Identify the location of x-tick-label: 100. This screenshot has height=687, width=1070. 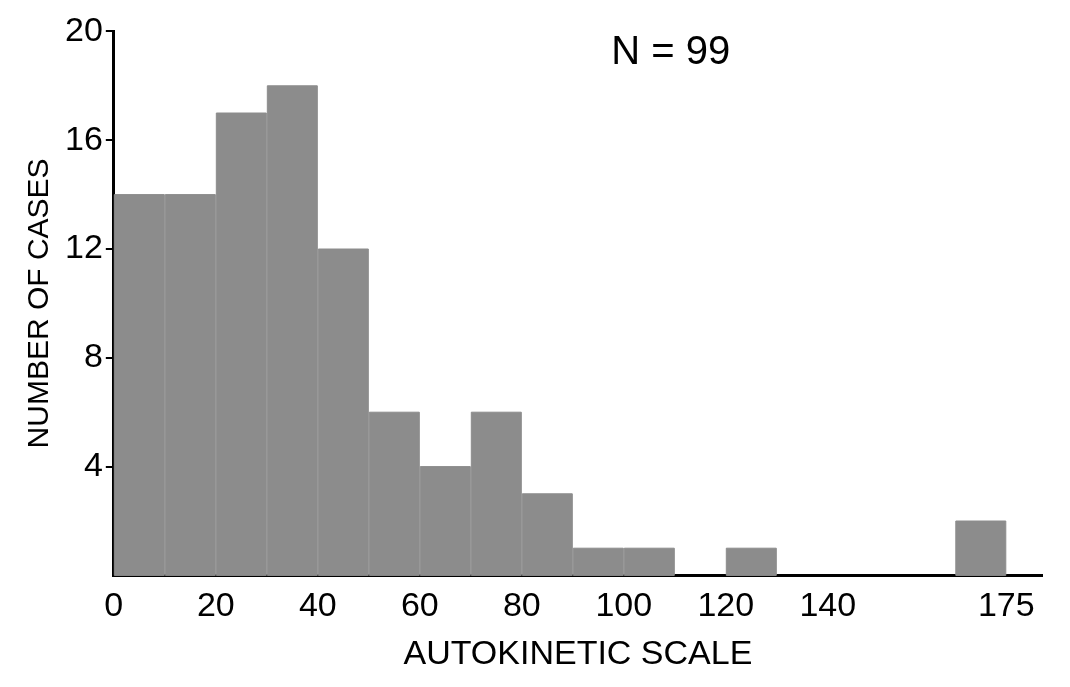
(624, 604).